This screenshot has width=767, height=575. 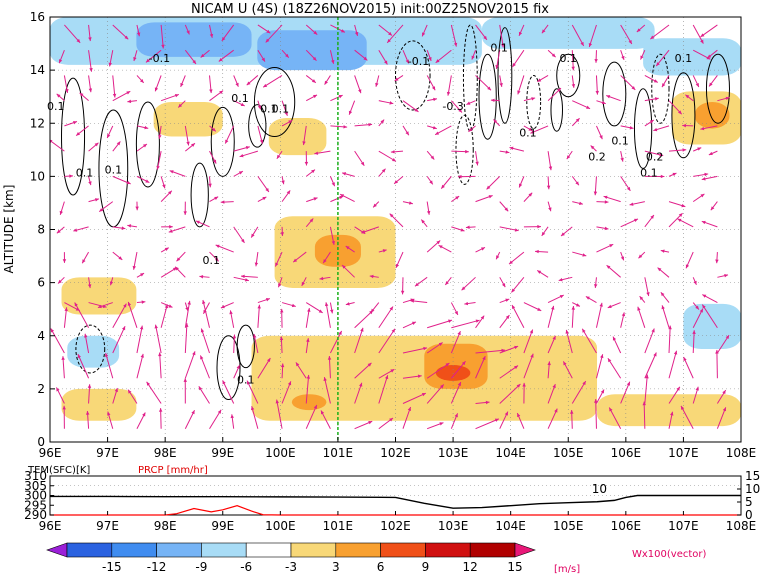 I want to click on colorbar-box, so click(x=403, y=550).